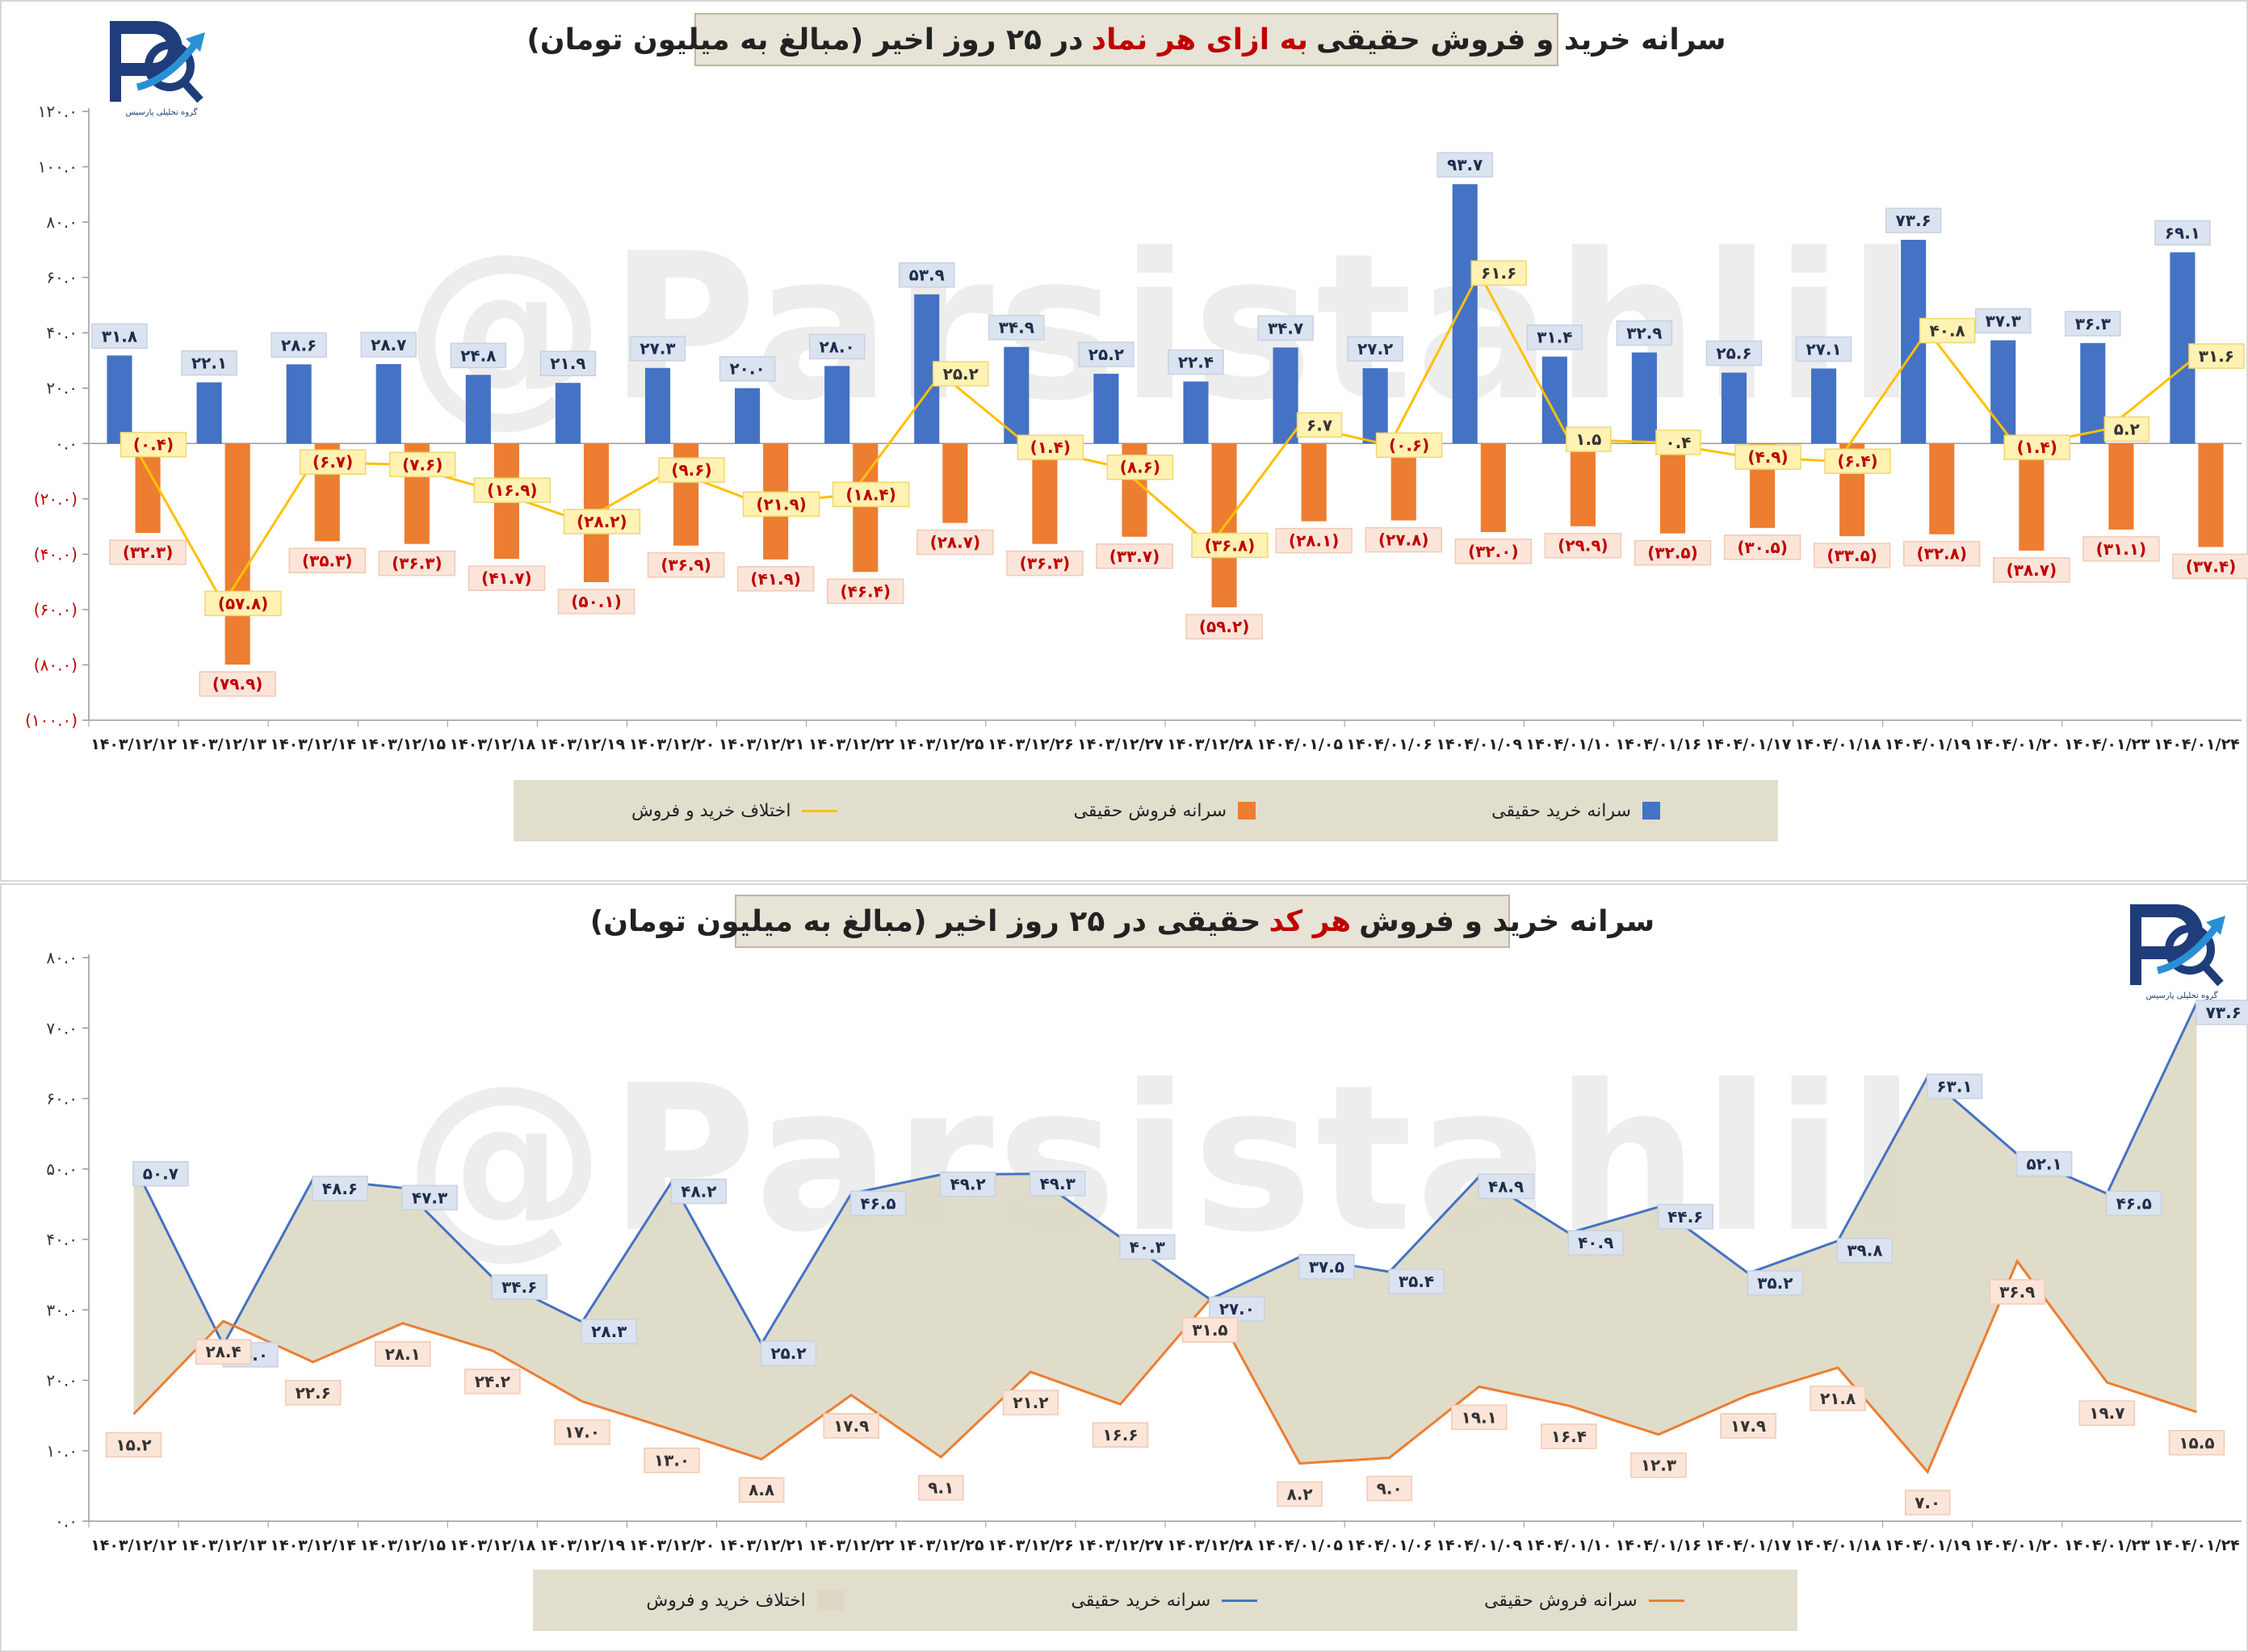 This screenshot has width=2248, height=1652. I want to click on buy-value-label-group: ۲۷.۲, so click(1375, 349).